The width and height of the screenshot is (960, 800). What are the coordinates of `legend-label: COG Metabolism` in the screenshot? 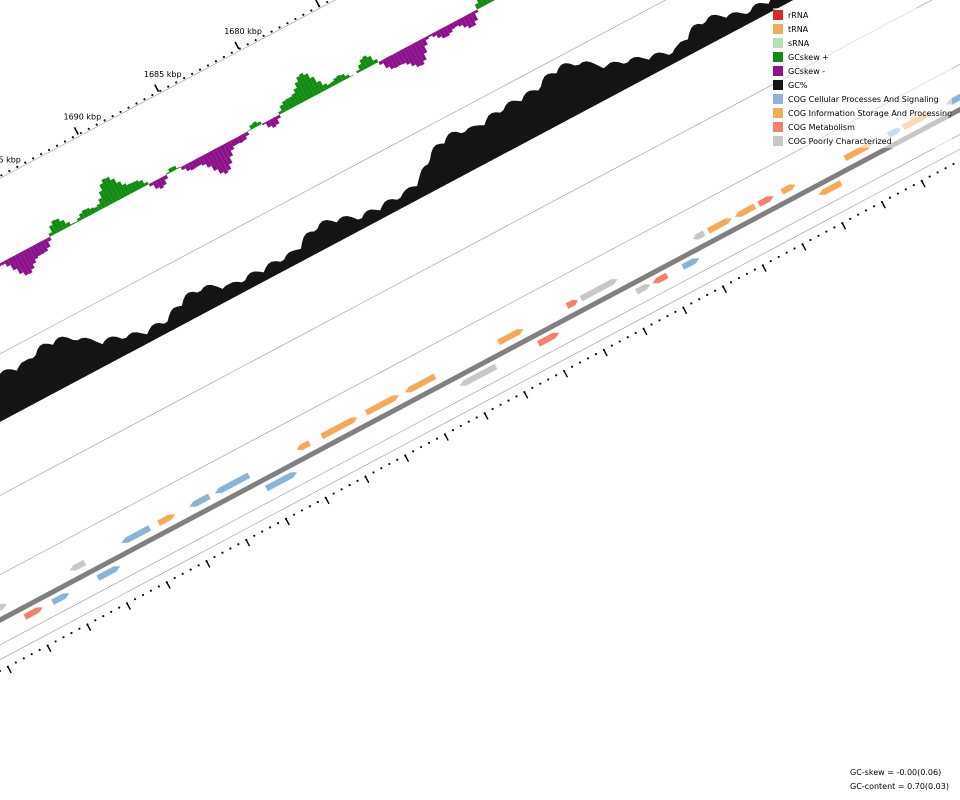 It's located at (821, 127).